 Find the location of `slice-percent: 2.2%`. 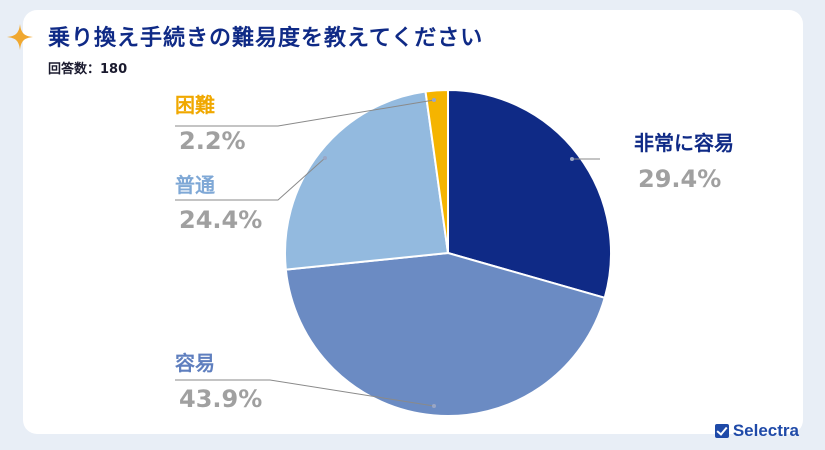

slice-percent: 2.2% is located at coordinates (212, 141).